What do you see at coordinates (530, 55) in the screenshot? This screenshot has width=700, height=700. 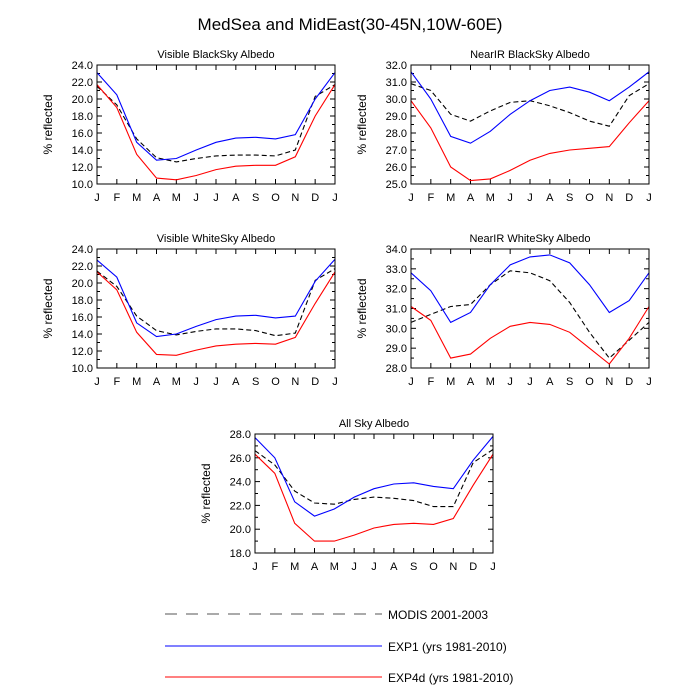 I see `panel-title: NearIR BlackSky Albedo` at bounding box center [530, 55].